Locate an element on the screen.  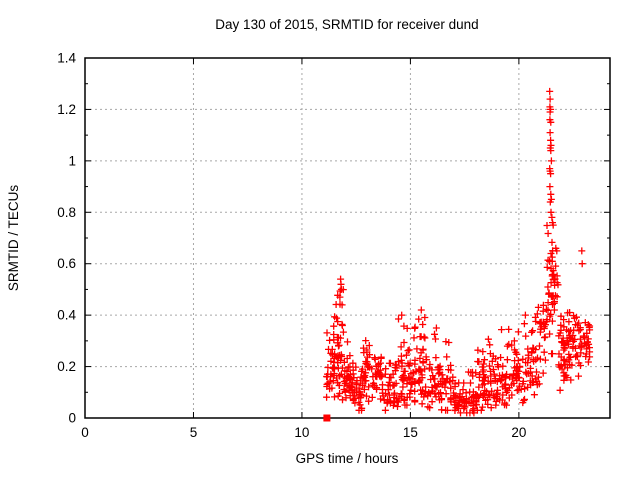
y-tick-label: 0.2 is located at coordinates (66, 366).